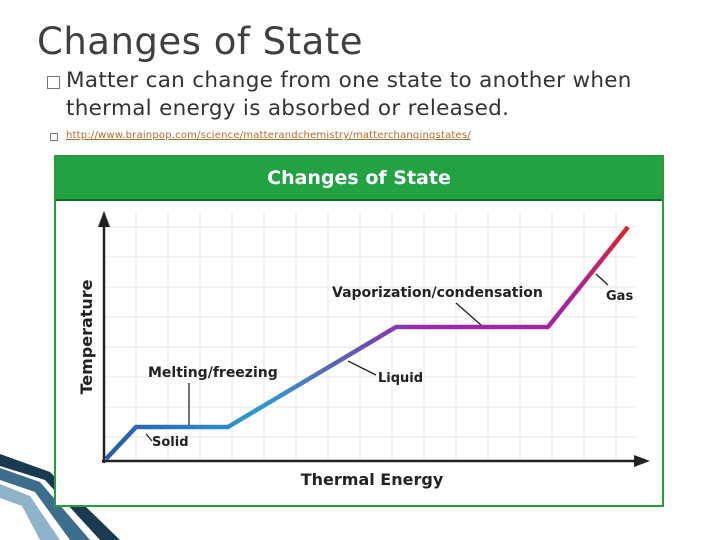  What do you see at coordinates (60, 497) in the screenshot?
I see `decorative-corner-stripes` at bounding box center [60, 497].